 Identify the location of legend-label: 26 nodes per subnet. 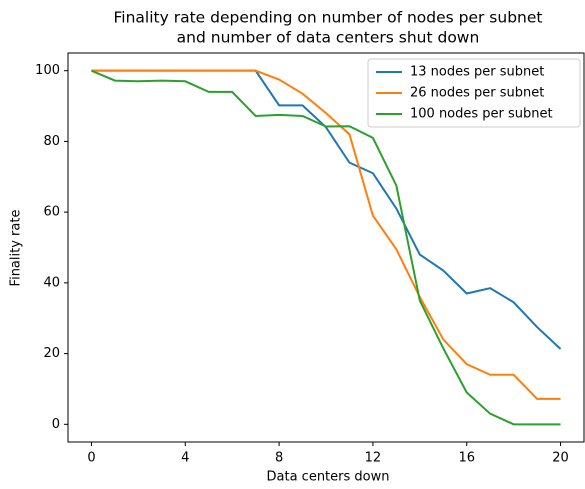
(477, 93).